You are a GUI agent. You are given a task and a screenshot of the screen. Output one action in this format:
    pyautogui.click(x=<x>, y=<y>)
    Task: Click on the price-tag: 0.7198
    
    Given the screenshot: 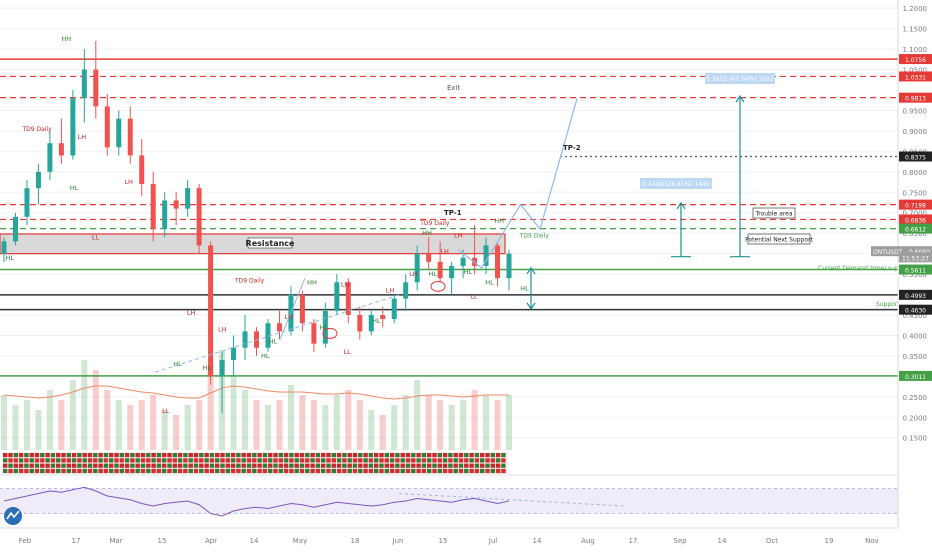 What is the action you would take?
    pyautogui.click(x=915, y=204)
    